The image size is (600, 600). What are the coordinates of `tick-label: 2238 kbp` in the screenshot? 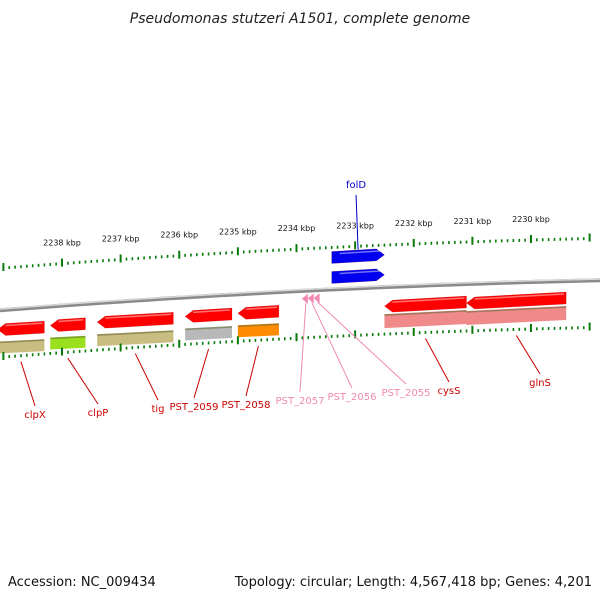 It's located at (62, 243).